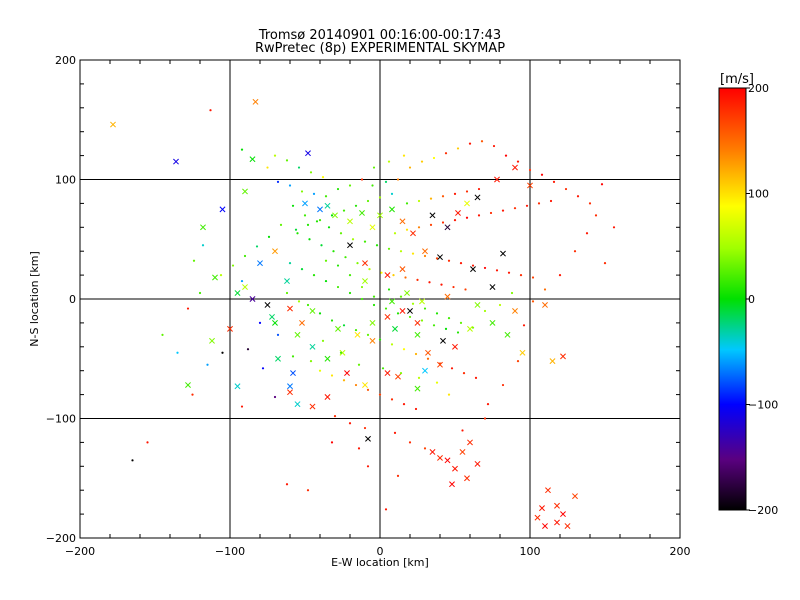 The image size is (800, 600). I want to click on colorbar-ticks: −200 −100 0 100 200, so click(762, 299).